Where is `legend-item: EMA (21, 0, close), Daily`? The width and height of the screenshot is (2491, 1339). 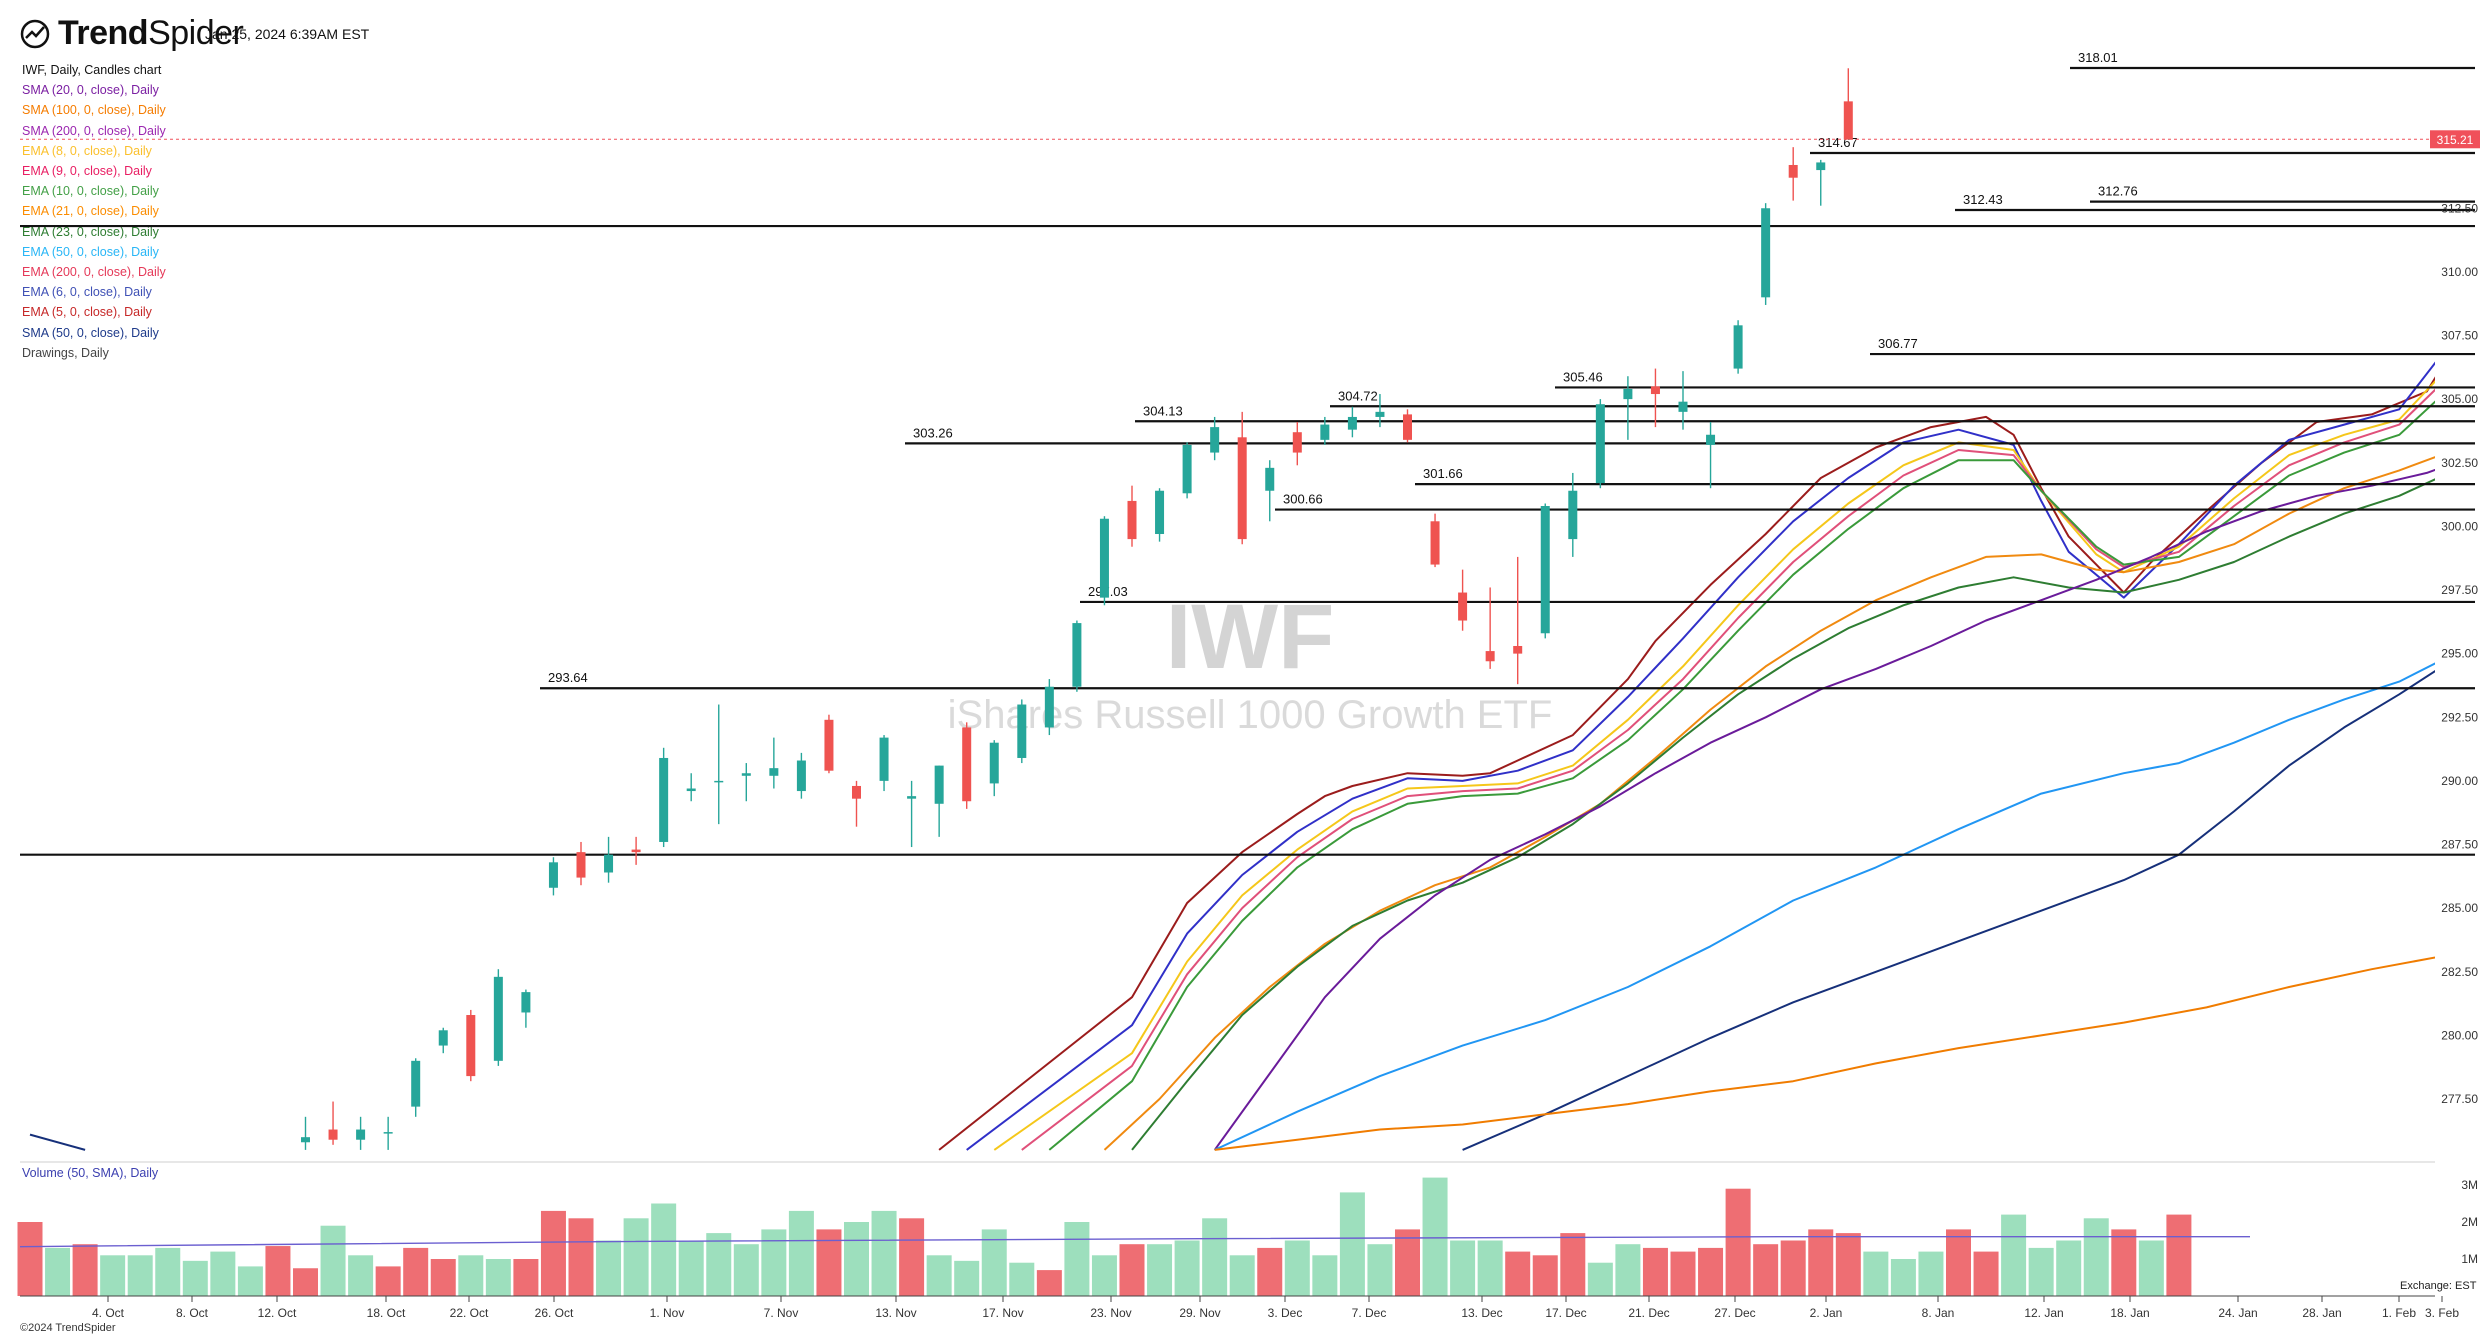 legend-item: EMA (21, 0, close), Daily is located at coordinates (90, 211).